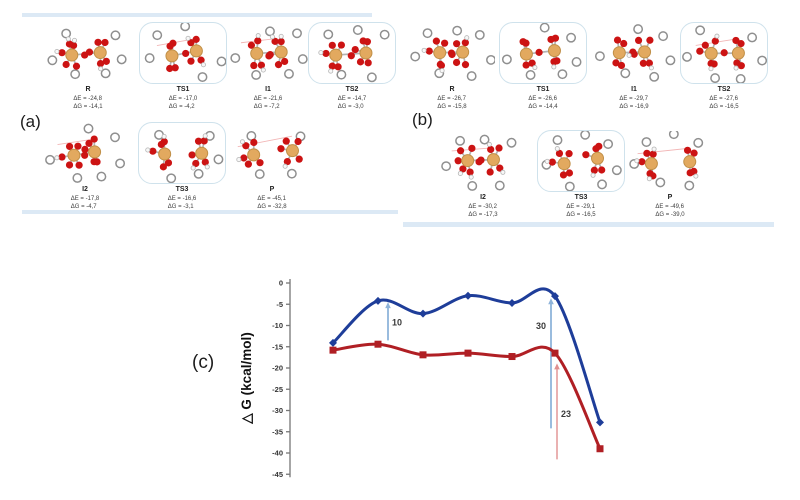  What do you see at coordinates (85, 203) in the screenshot?
I see `molecule-energies: ΔE = -17,8 ΔG = -4,7` at bounding box center [85, 203].